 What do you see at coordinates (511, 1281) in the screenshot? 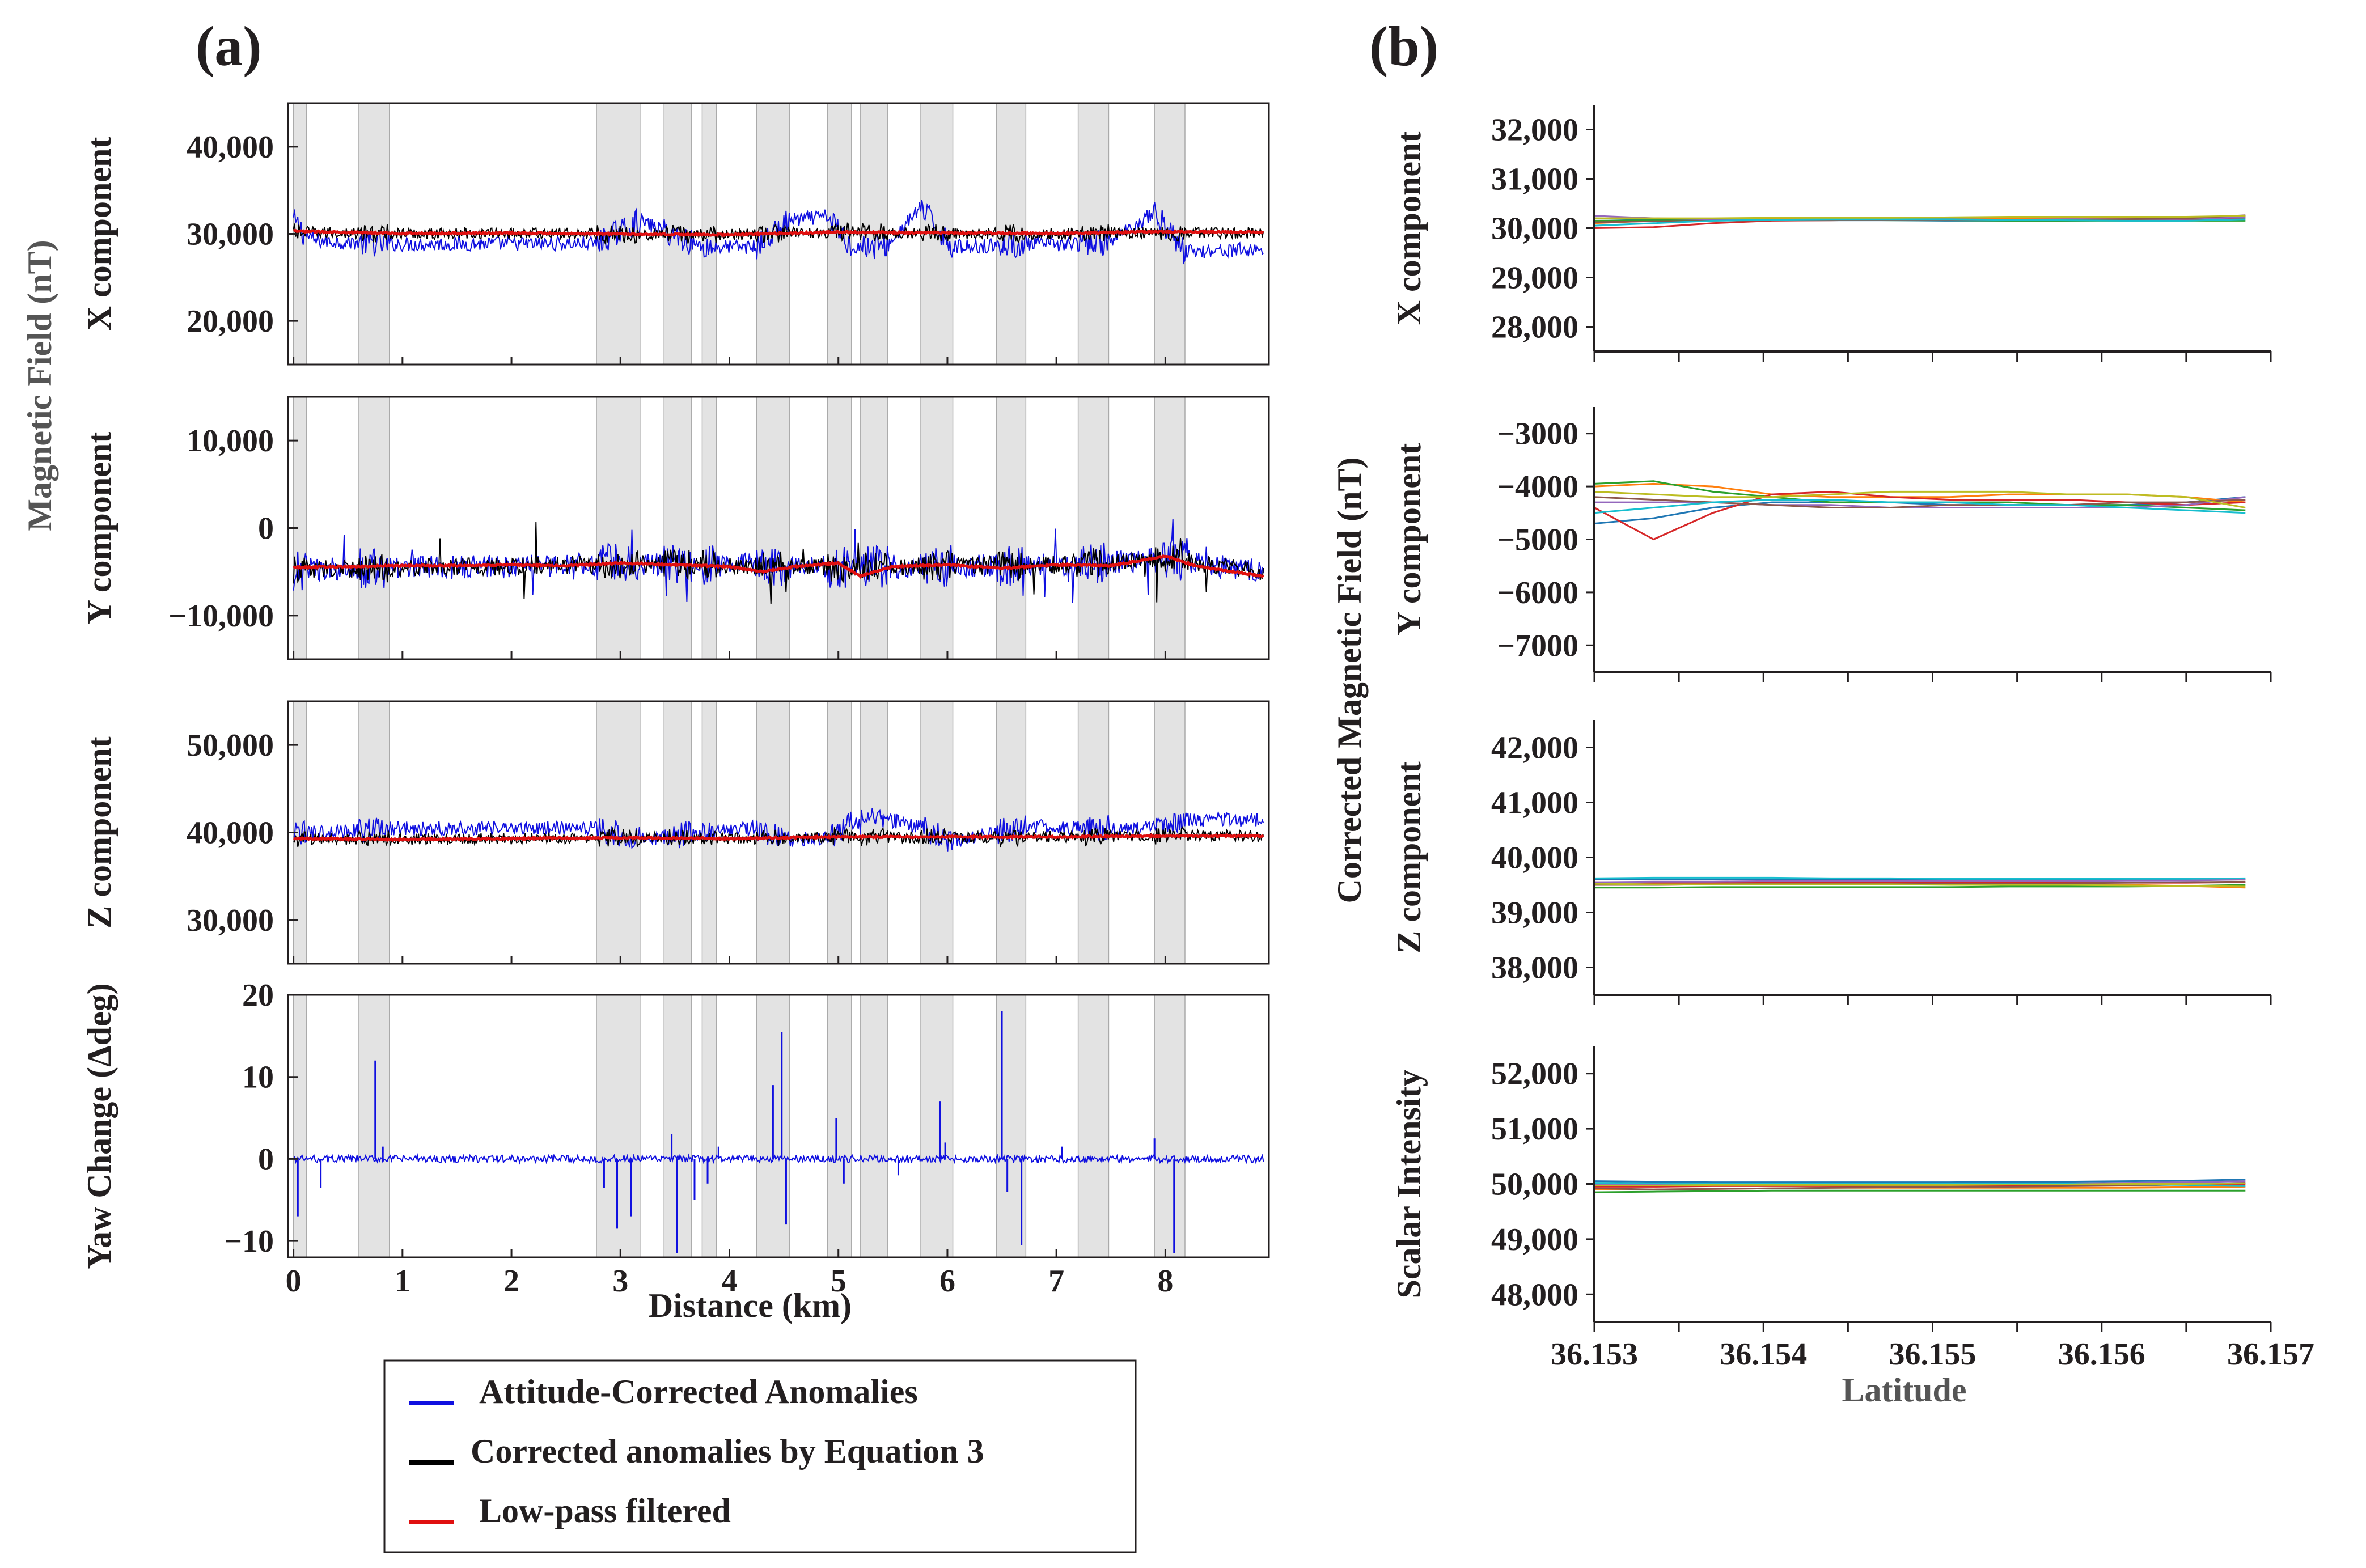
I see `x-tick-label: 2` at bounding box center [511, 1281].